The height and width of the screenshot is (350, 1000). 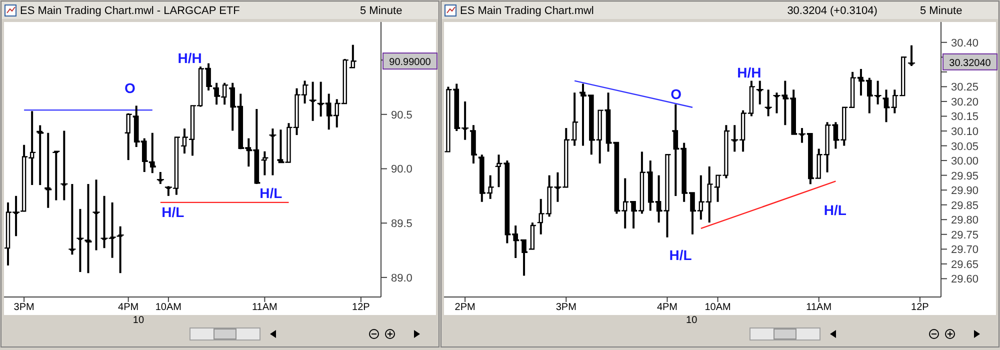 I want to click on y-tick-label: 89.5, so click(x=401, y=224).